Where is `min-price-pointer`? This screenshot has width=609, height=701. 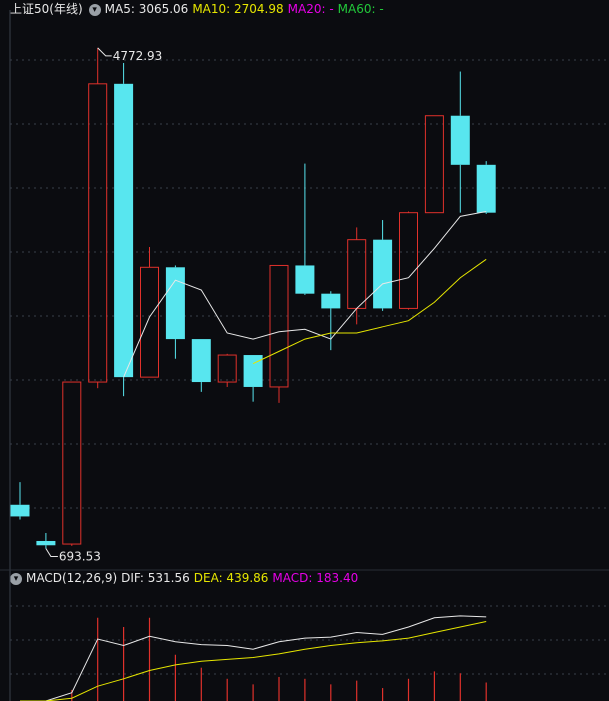 min-price-pointer is located at coordinates (51, 553).